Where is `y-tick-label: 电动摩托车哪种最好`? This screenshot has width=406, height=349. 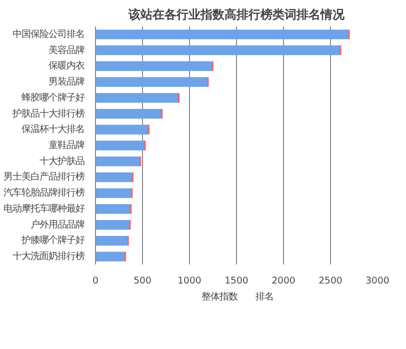 y-tick-label: 电动摩托车哪种最好 is located at coordinates (44, 208).